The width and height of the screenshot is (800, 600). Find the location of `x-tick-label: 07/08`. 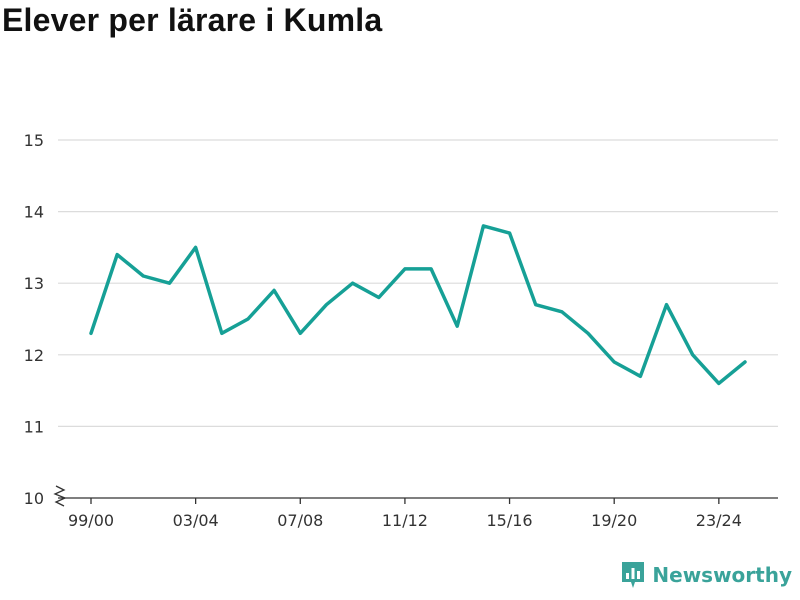

x-tick-label: 07/08 is located at coordinates (300, 520).